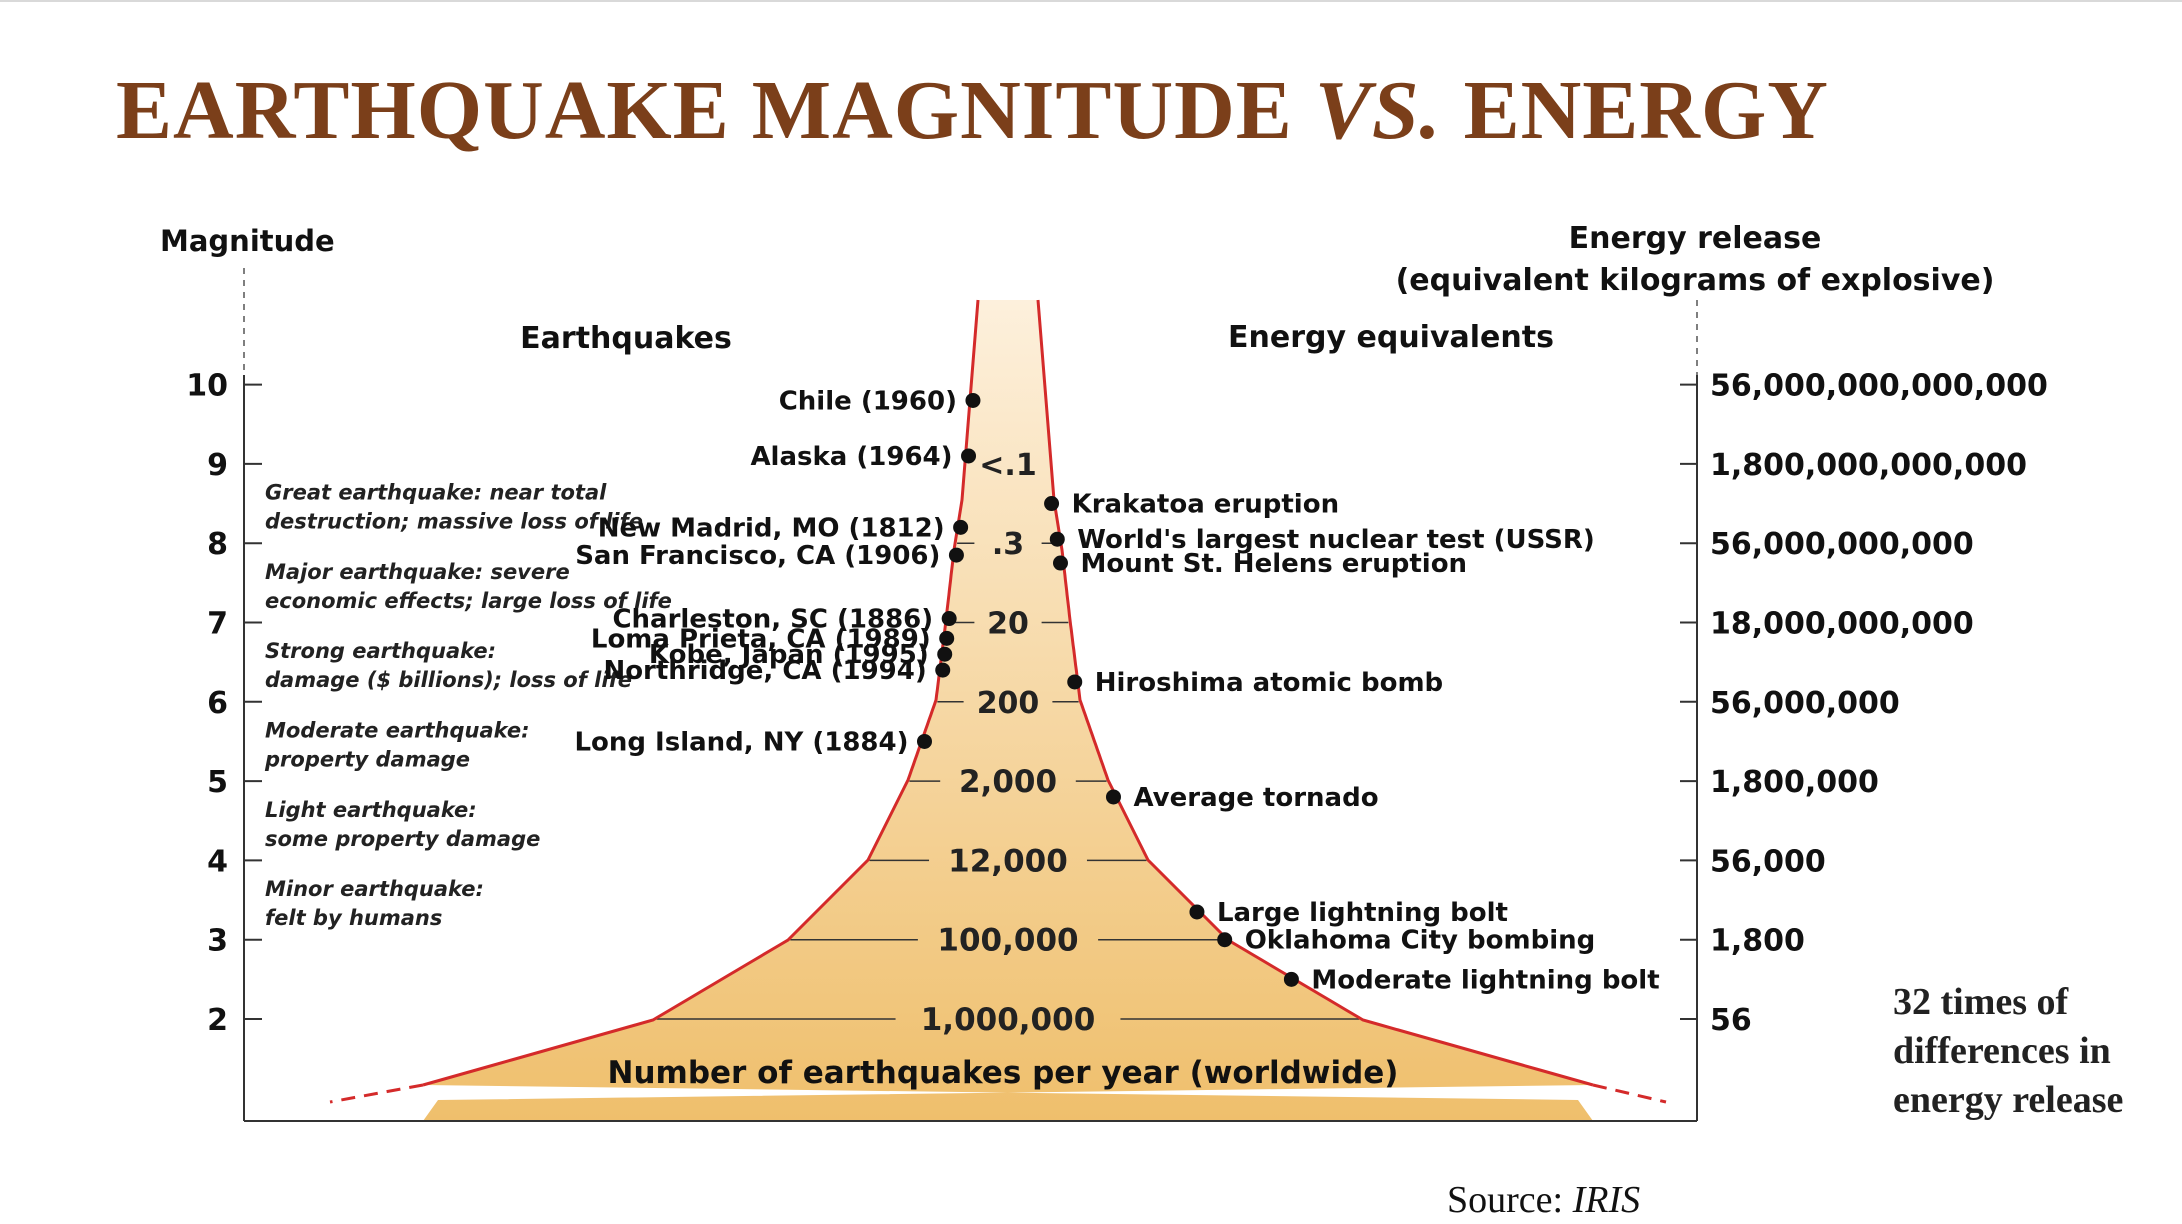 The height and width of the screenshot is (1224, 2182). I want to click on energy-equivalent-label: Oklahoma City bombing, so click(1420, 941).